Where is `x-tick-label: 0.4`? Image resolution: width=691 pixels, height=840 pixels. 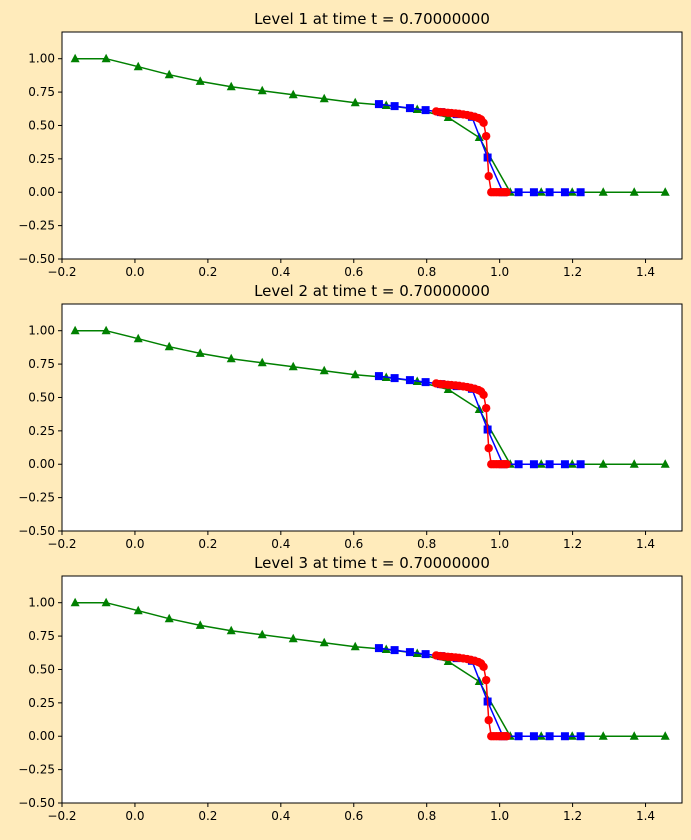
x-tick-label: 0.4 is located at coordinates (280, 272).